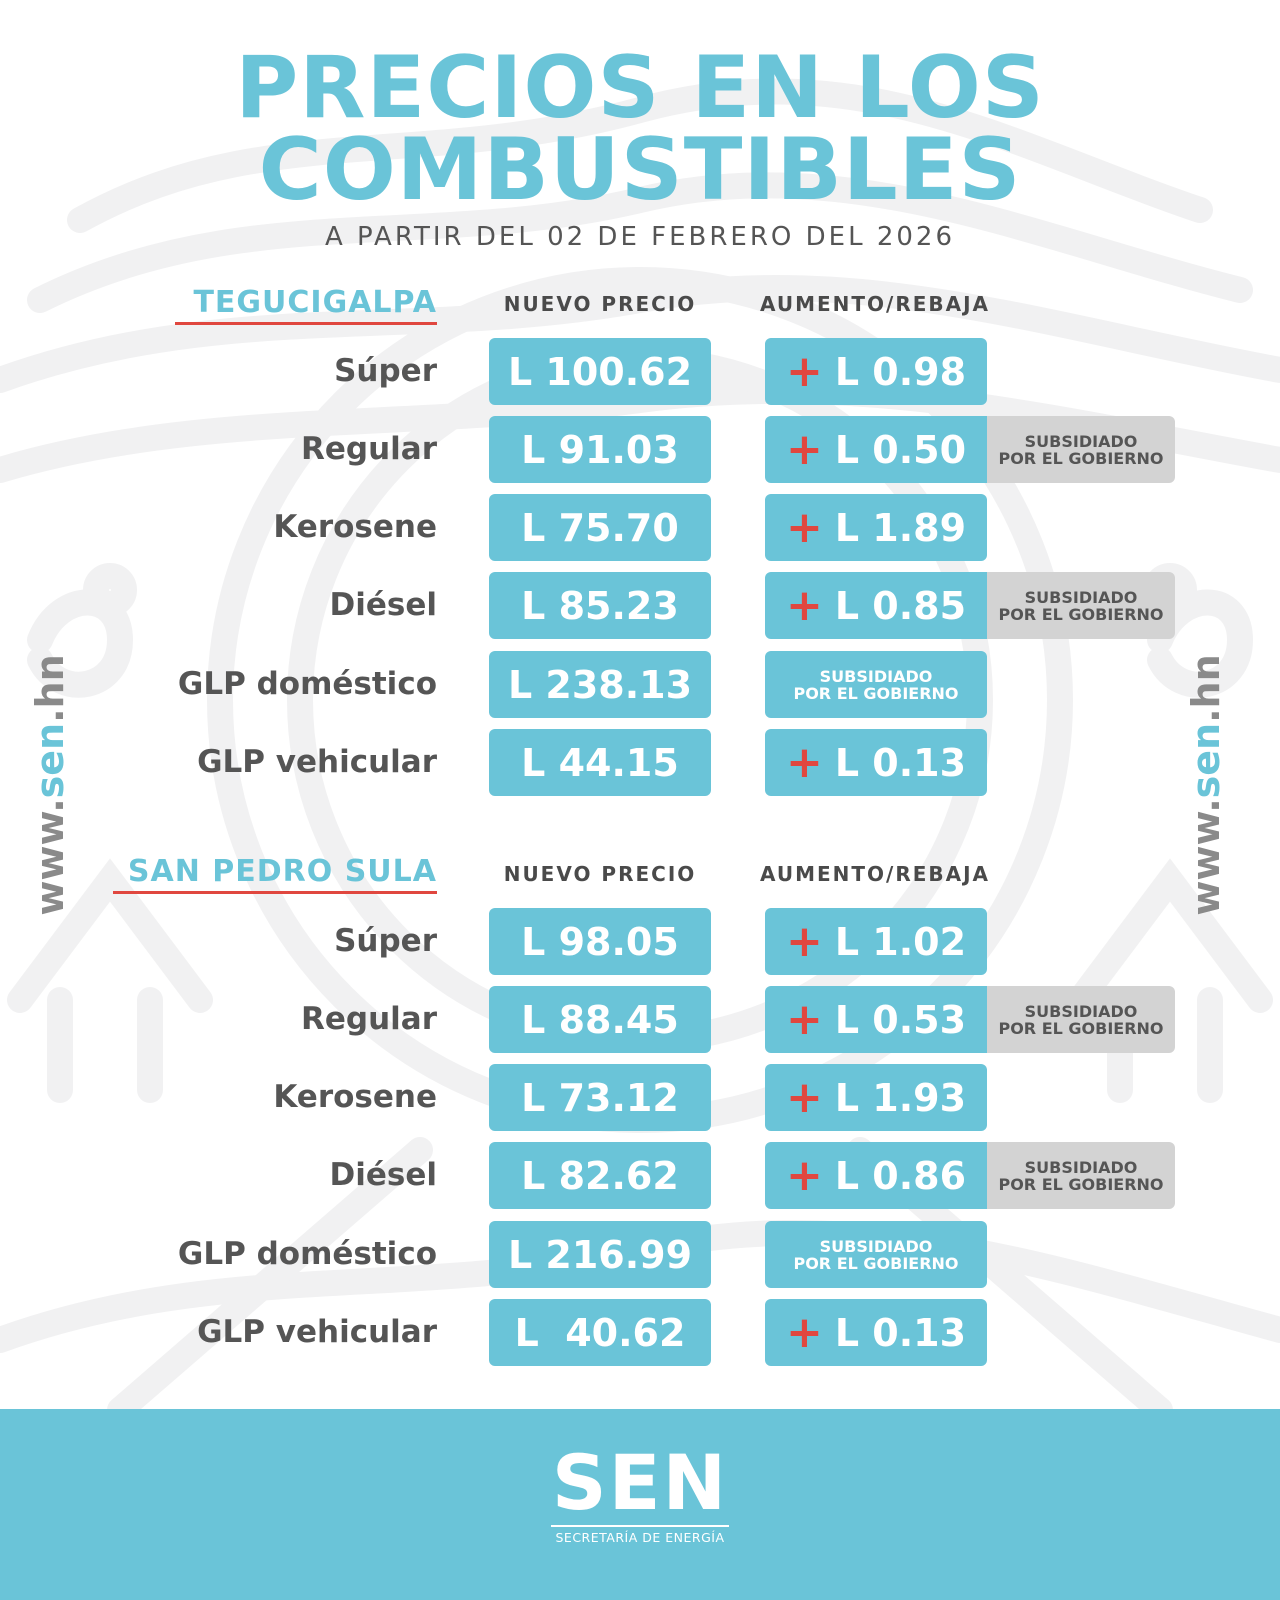 This screenshot has height=1600, width=1280. What do you see at coordinates (600, 684) in the screenshot?
I see `price-box: L 238.13` at bounding box center [600, 684].